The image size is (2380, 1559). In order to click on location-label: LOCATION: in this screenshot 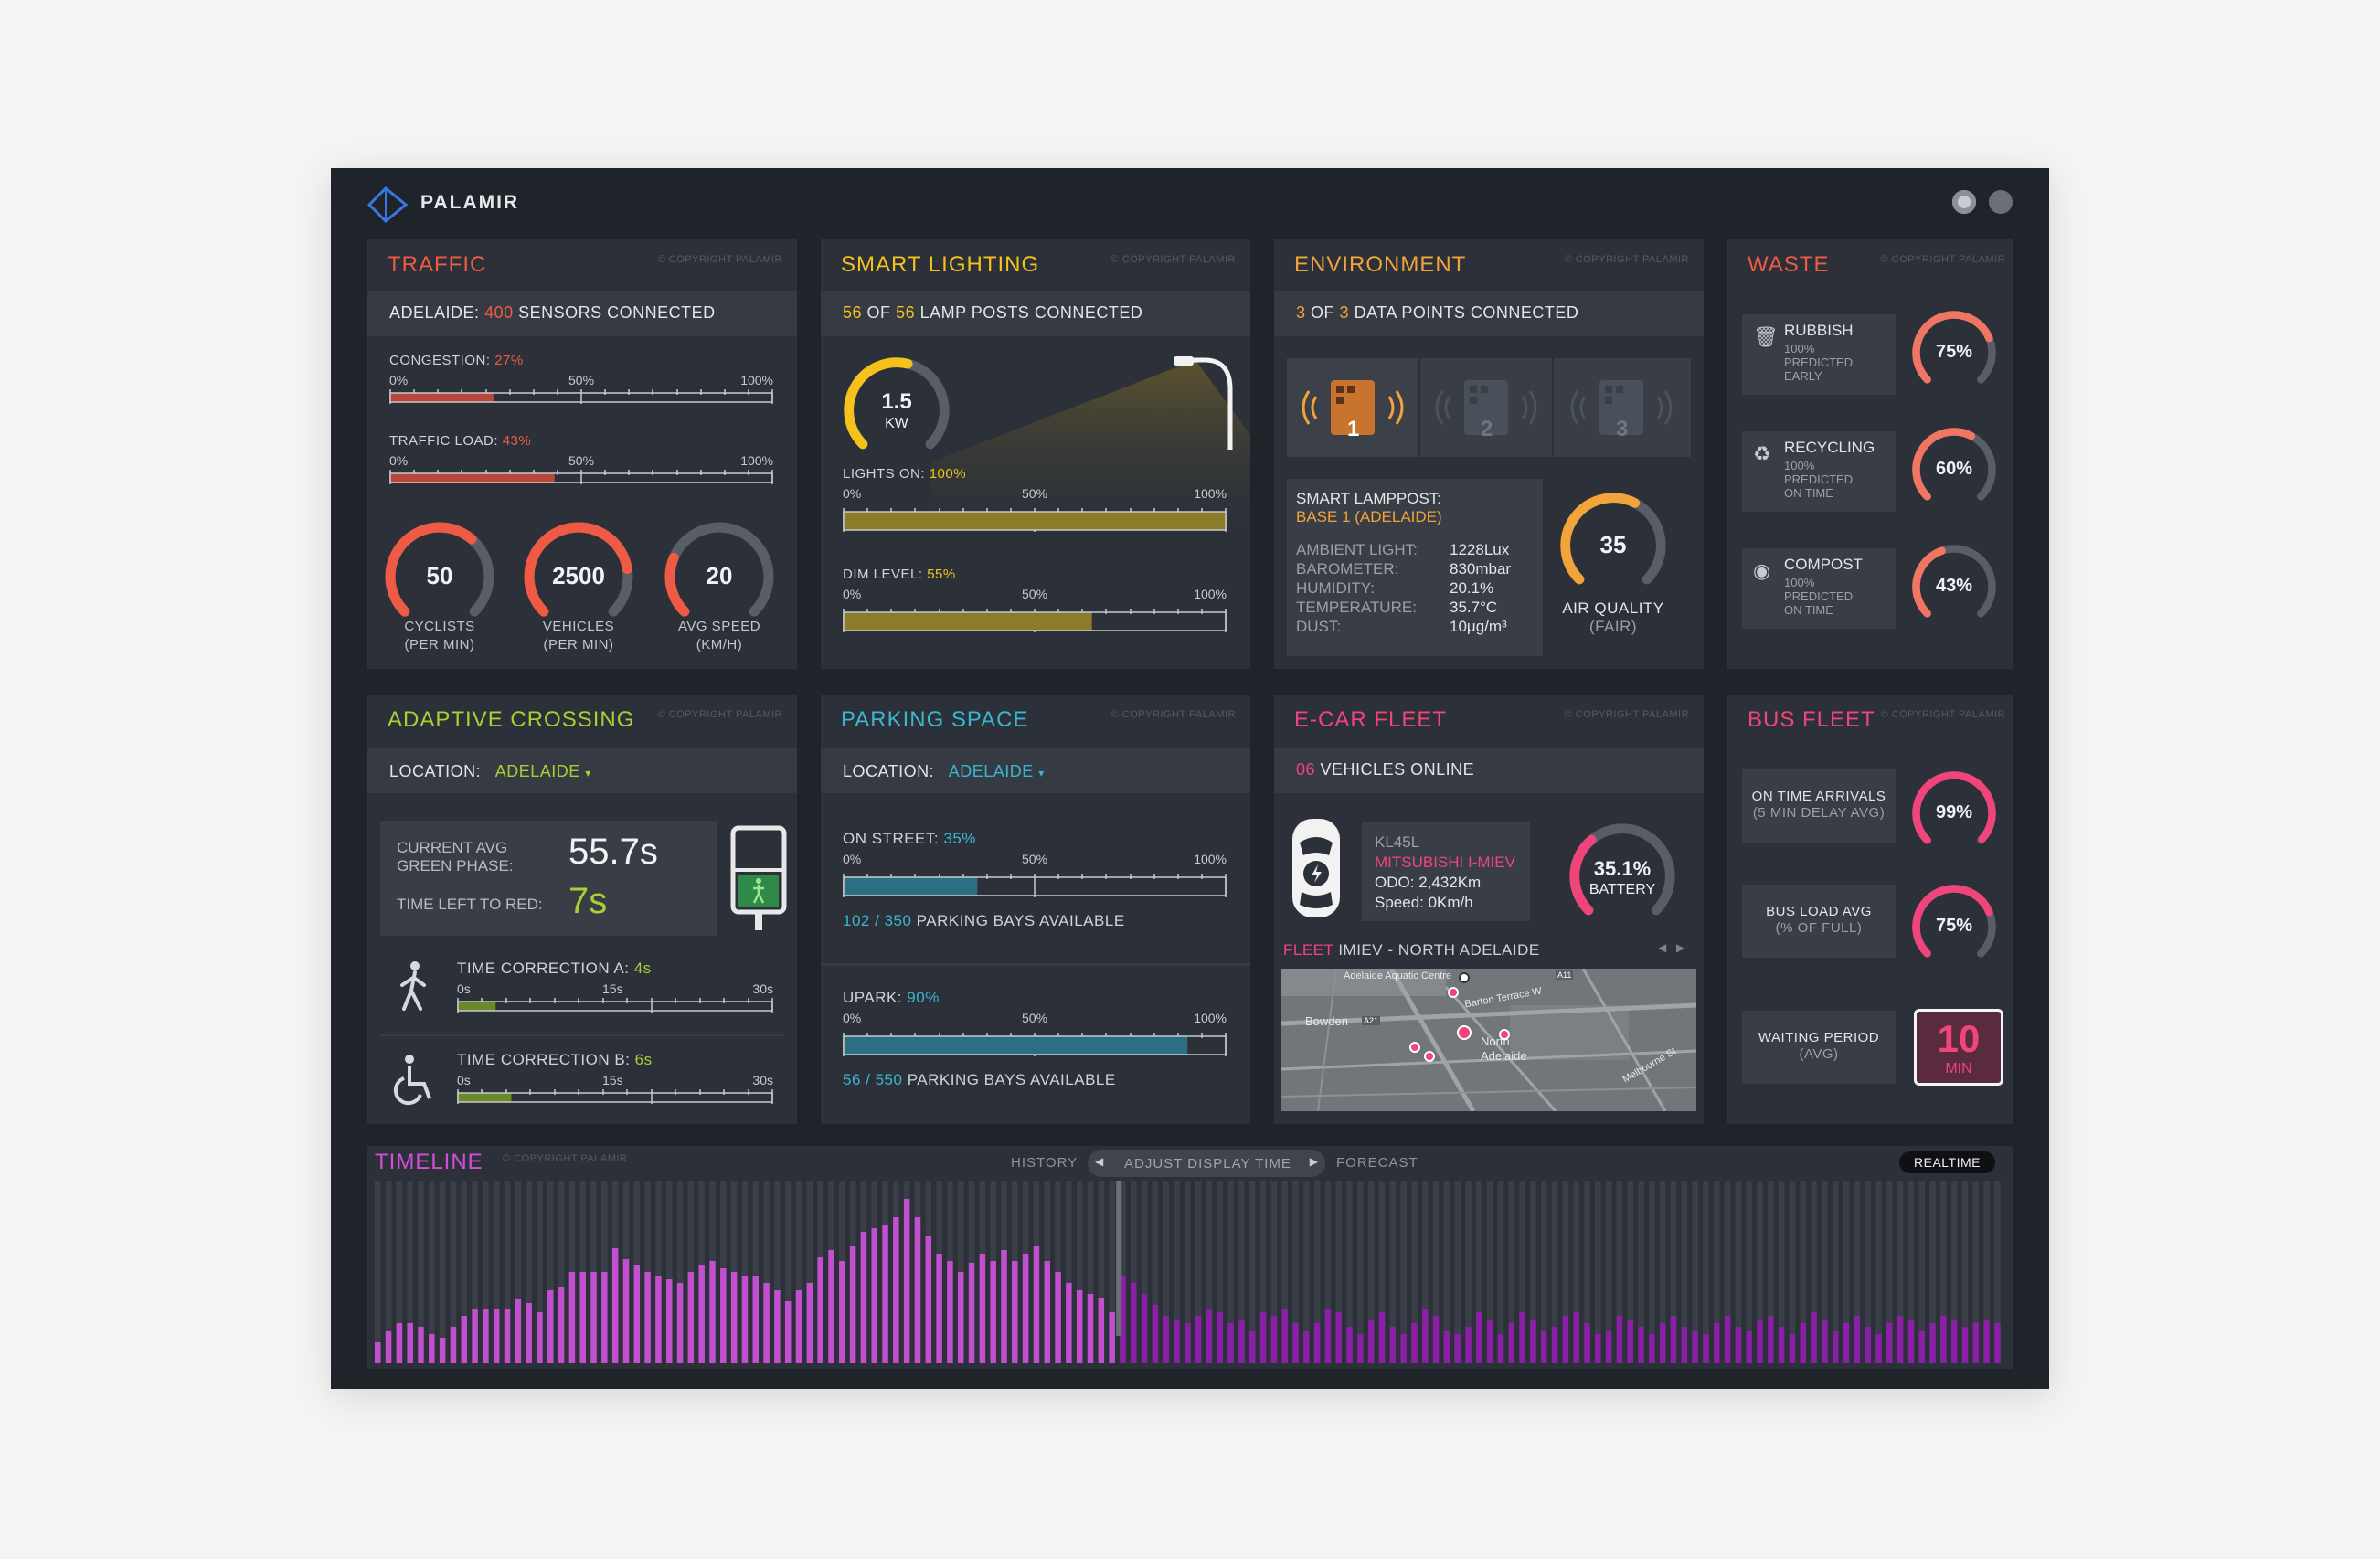, I will do `click(436, 771)`.